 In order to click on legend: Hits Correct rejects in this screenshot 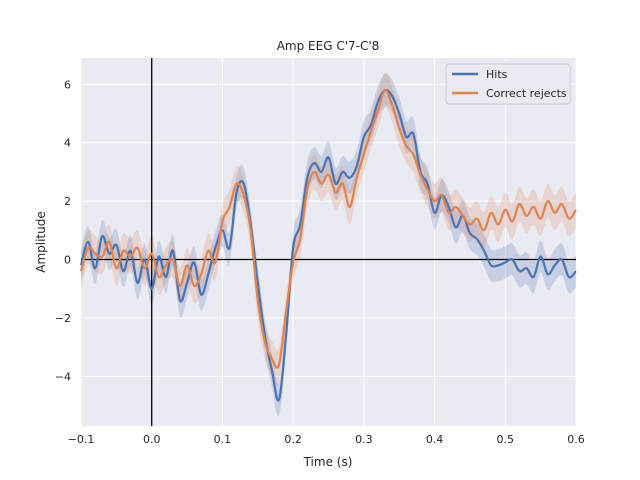, I will do `click(508, 84)`.